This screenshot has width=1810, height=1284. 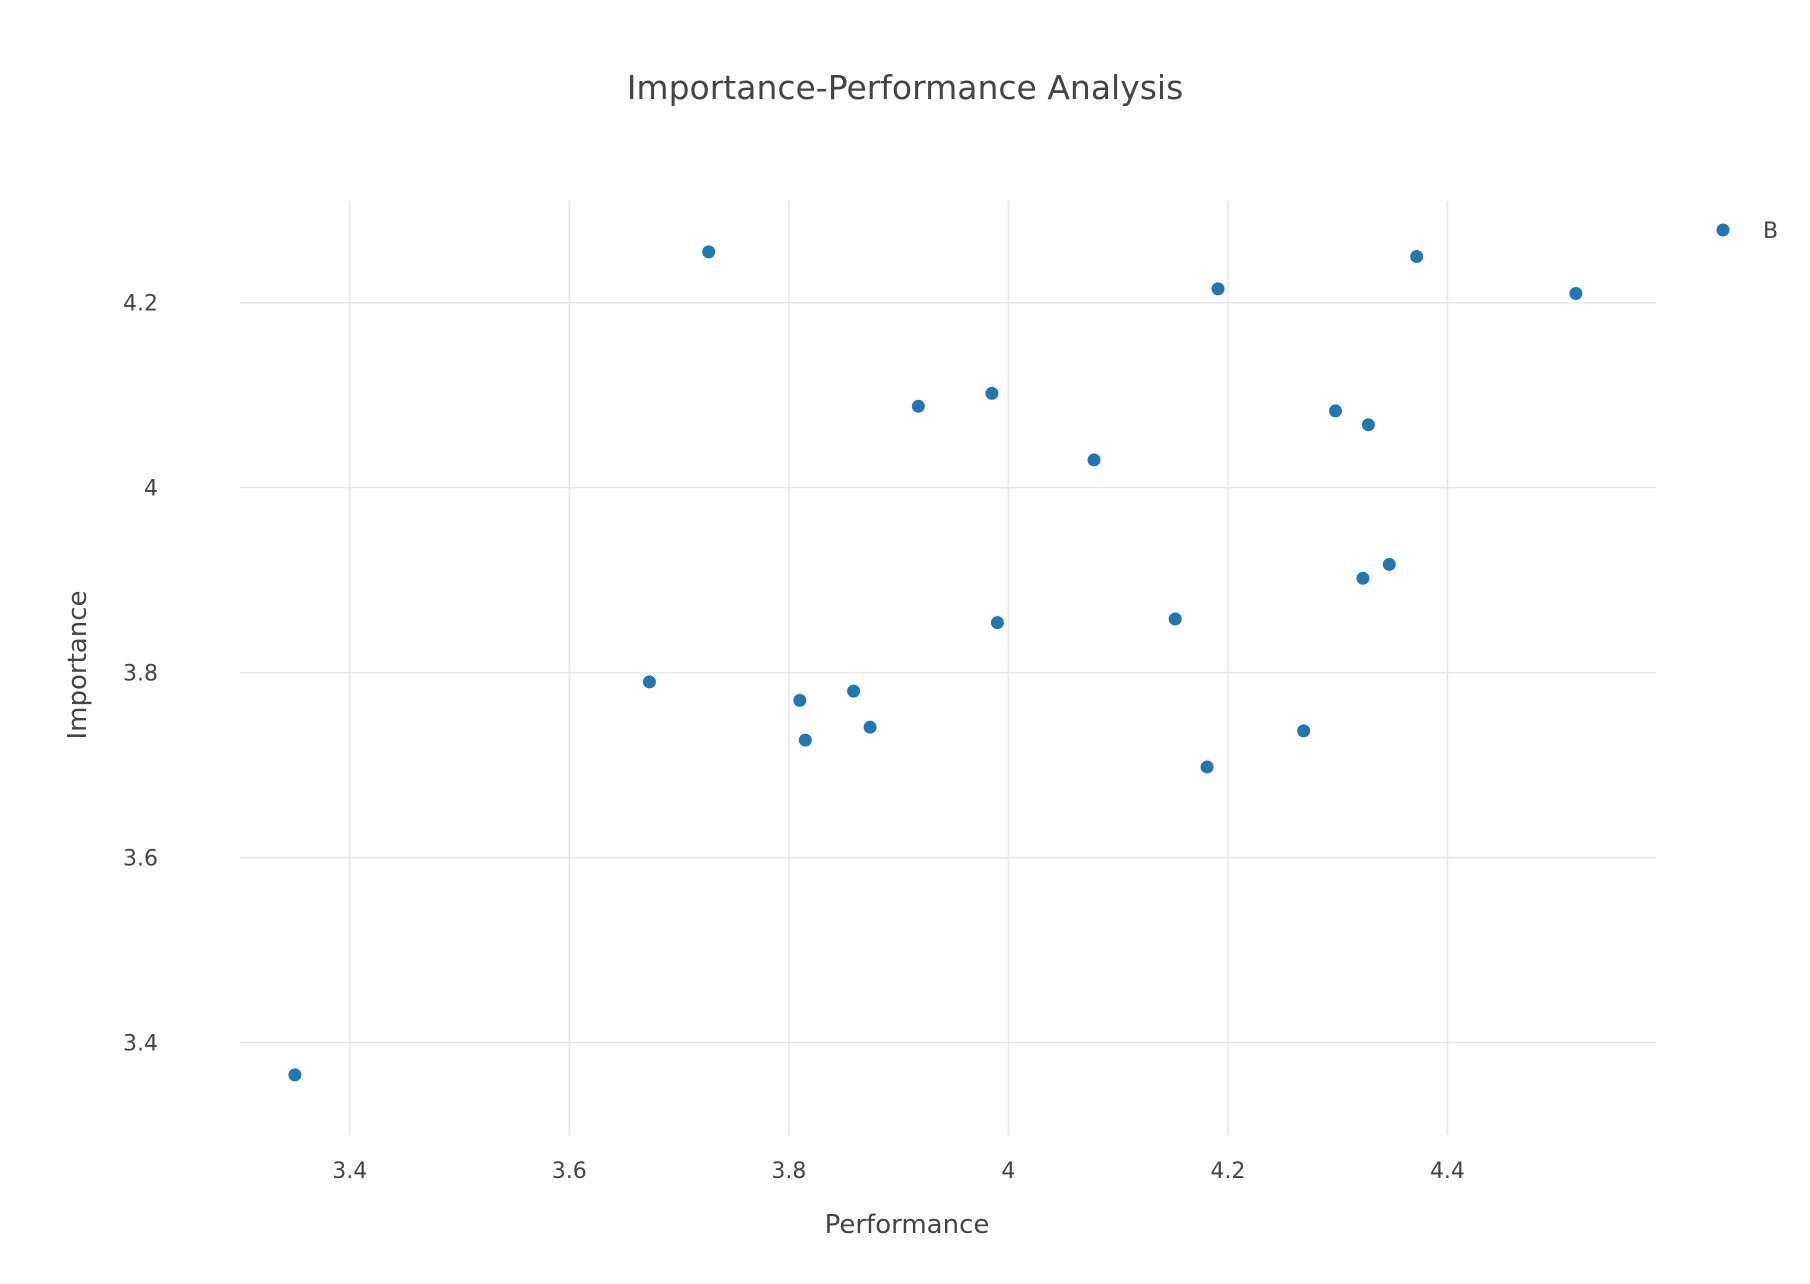 I want to click on y-tick-label: 3.6, so click(x=140, y=859).